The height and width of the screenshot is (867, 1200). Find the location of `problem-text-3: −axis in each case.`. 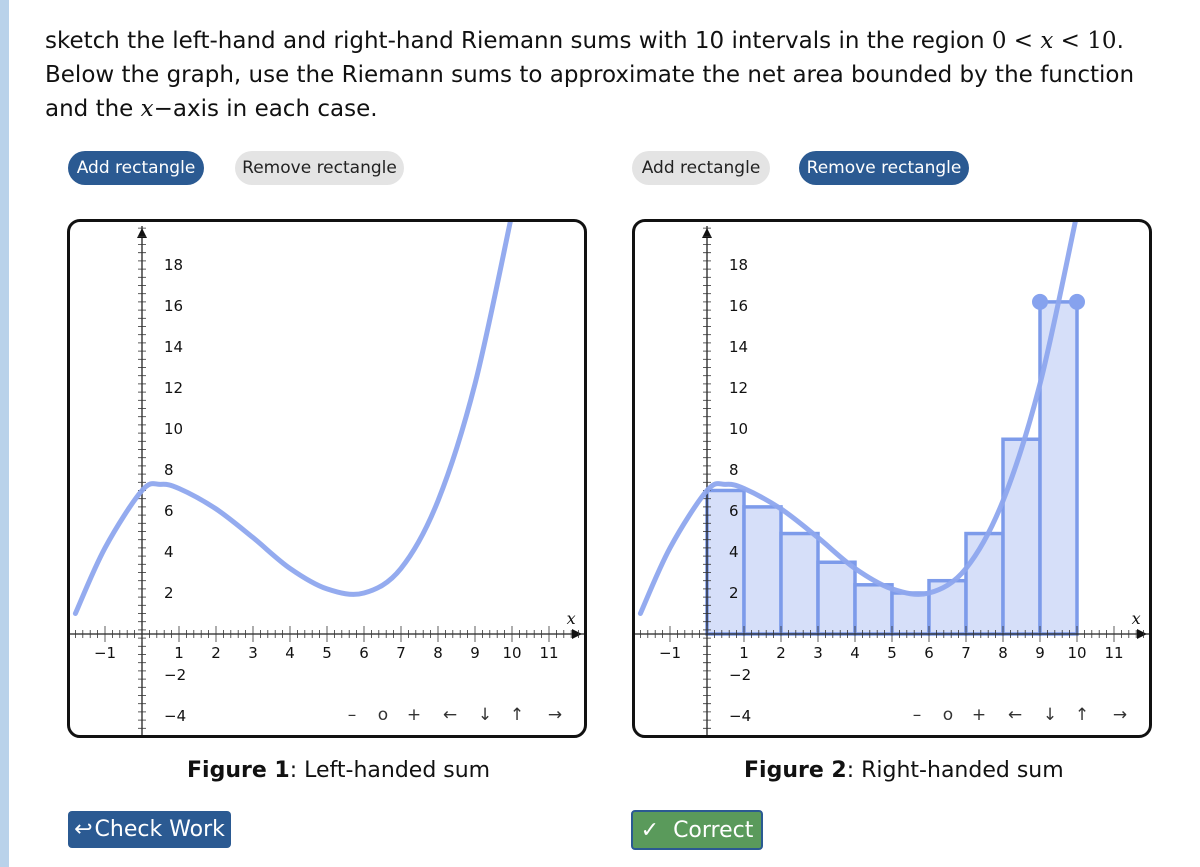

problem-text-3: −axis in each case. is located at coordinates (265, 109).